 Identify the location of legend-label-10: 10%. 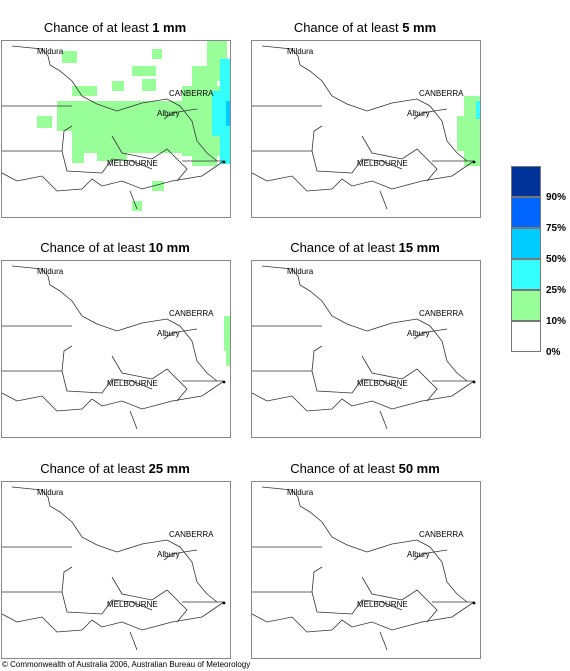
(556, 321).